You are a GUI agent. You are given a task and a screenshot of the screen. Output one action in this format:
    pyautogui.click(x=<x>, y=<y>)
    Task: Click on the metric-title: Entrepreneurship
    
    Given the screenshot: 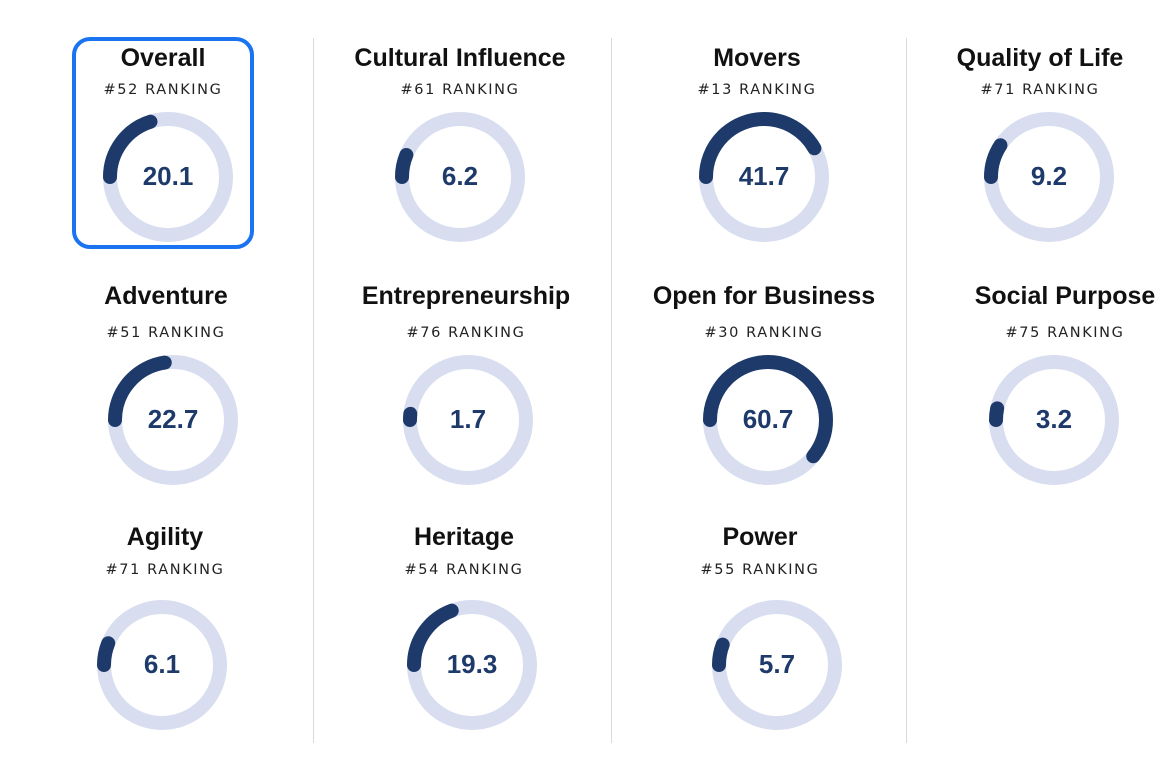 What is the action you would take?
    pyautogui.click(x=466, y=296)
    